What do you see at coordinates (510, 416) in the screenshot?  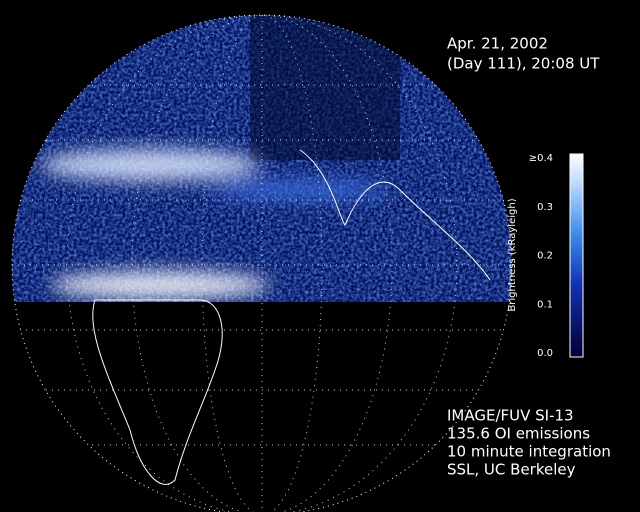 I see `footer-line: IMAGE/FUV SI-13` at bounding box center [510, 416].